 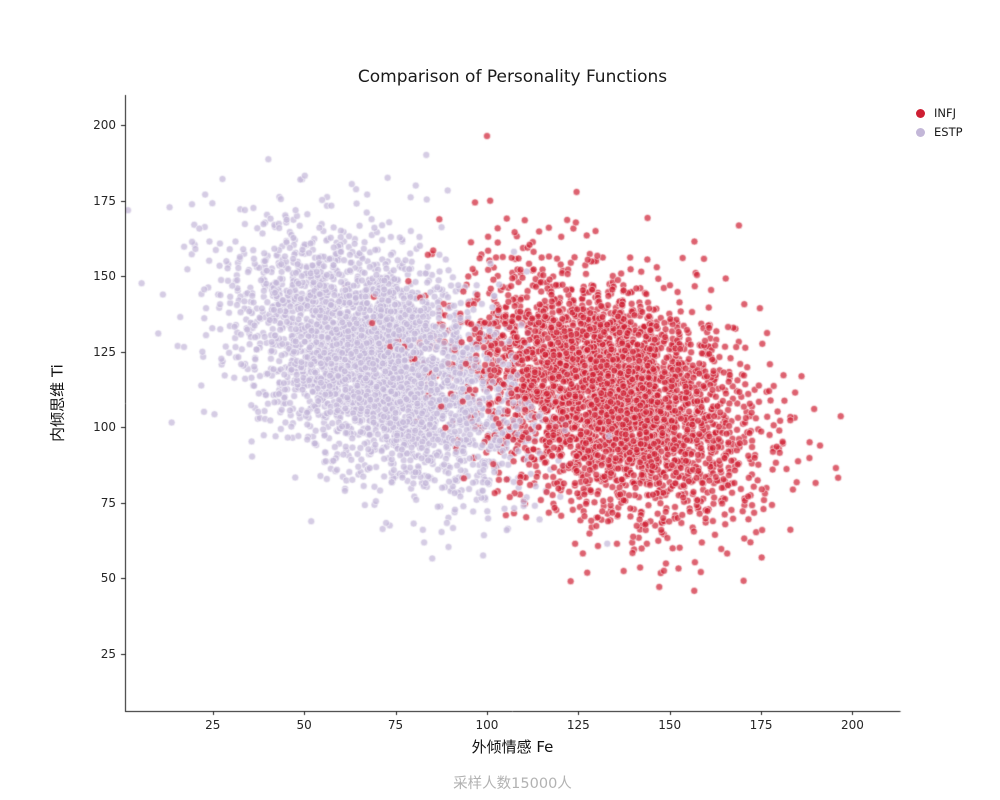 What do you see at coordinates (395, 725) in the screenshot?
I see `x-tick-label: 75` at bounding box center [395, 725].